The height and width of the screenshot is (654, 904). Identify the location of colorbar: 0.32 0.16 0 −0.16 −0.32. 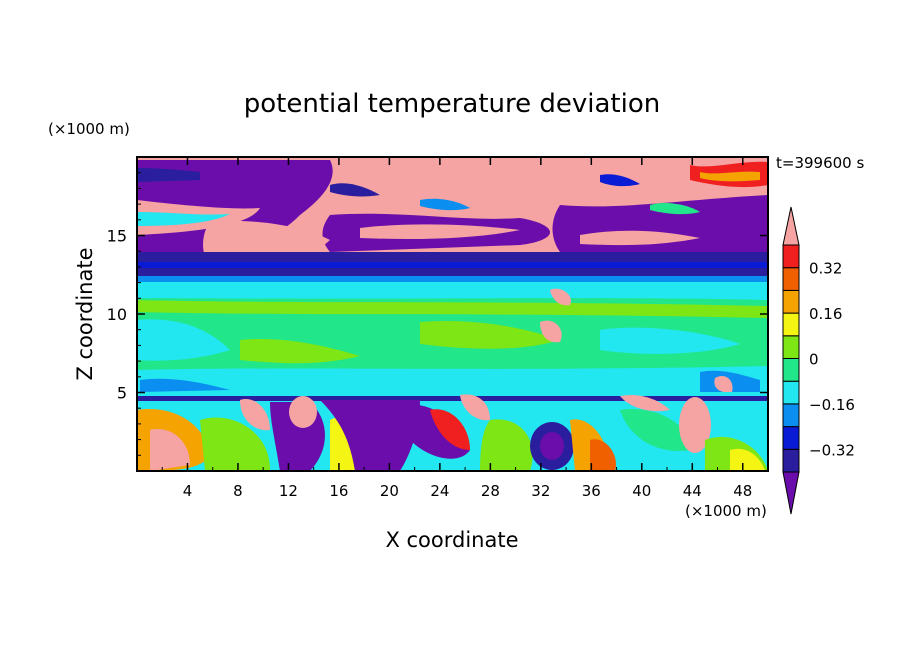
(818, 360).